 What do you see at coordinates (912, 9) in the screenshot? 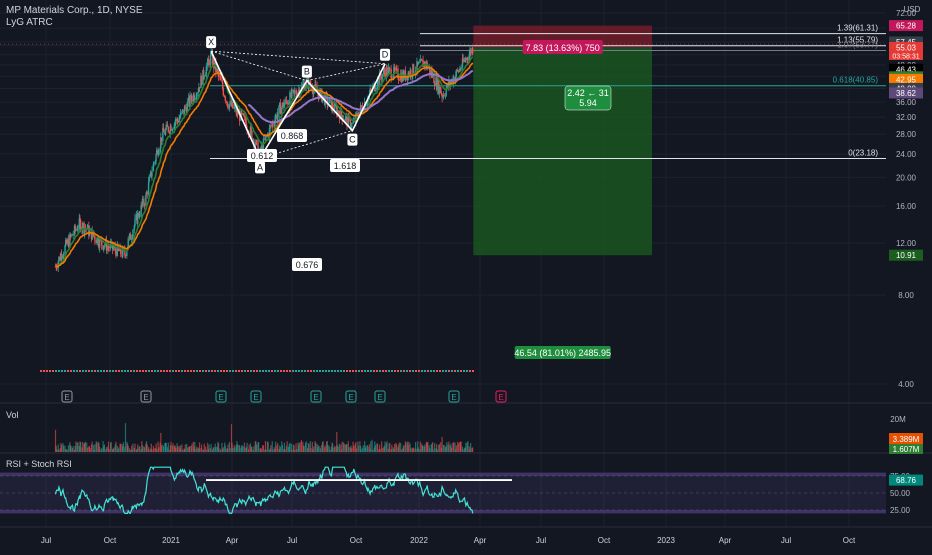
I see `price-axis-unit: USD` at bounding box center [912, 9].